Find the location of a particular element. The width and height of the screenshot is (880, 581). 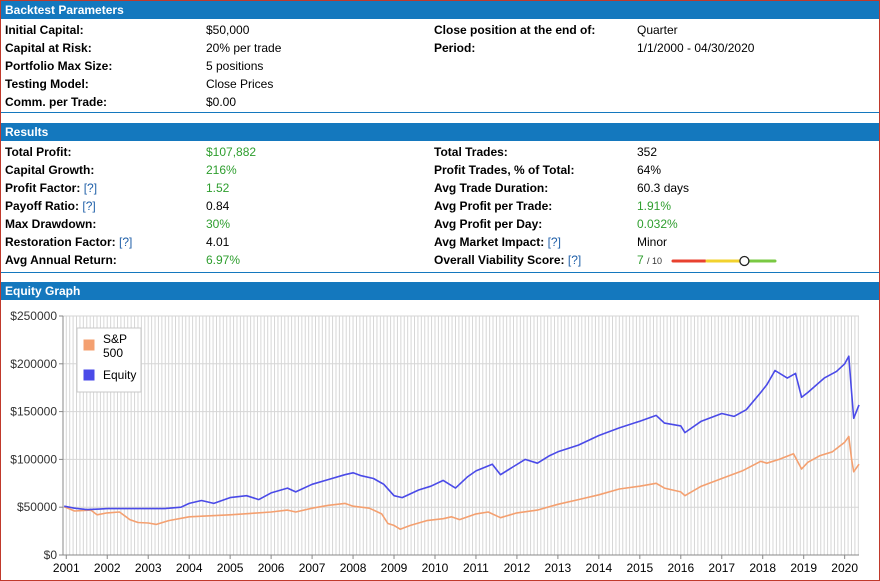

backtest-param-label: Initial Capital: is located at coordinates (44, 30).